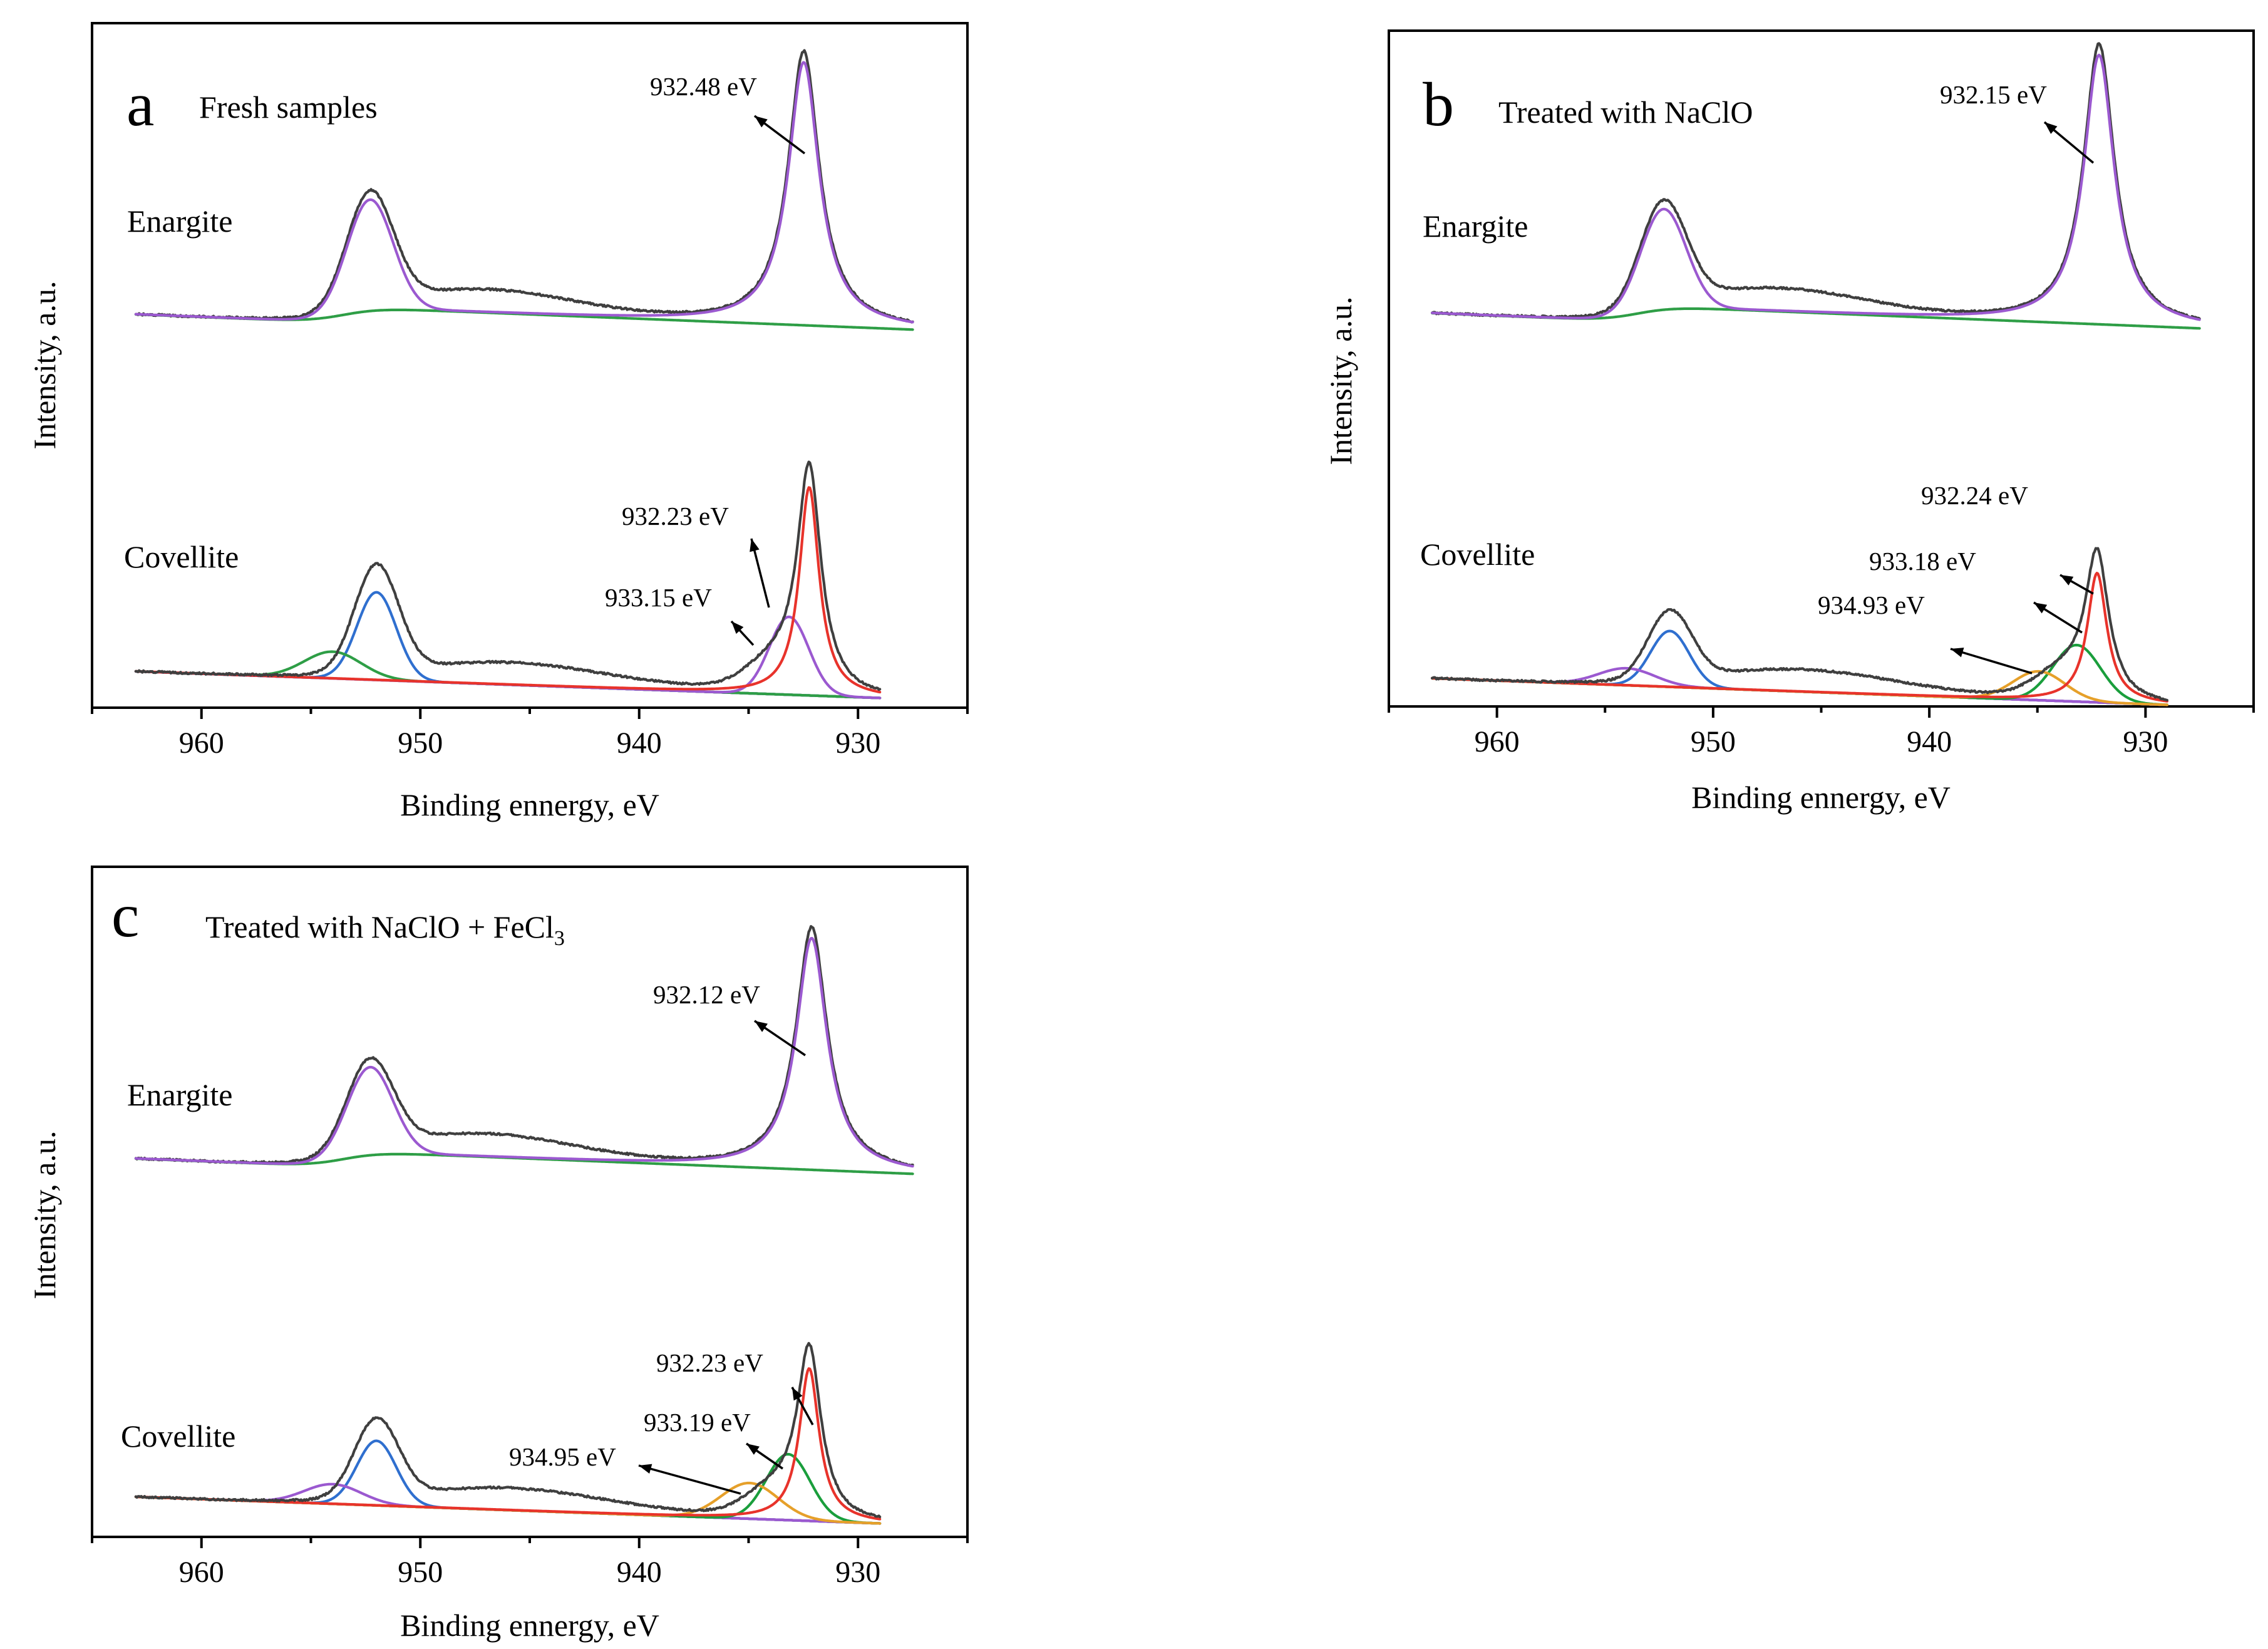 This screenshot has height=1649, width=2268. What do you see at coordinates (1799, 686) in the screenshot?
I see `satellite-fit-curve` at bounding box center [1799, 686].